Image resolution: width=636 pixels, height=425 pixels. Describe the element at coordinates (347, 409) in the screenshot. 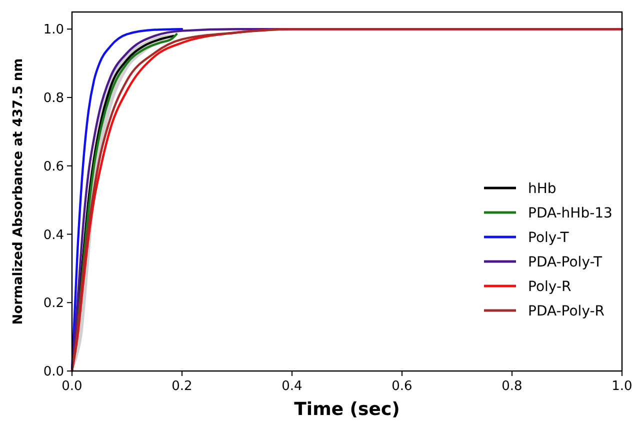

I see `x-axis-title: Time (sec)` at that location.